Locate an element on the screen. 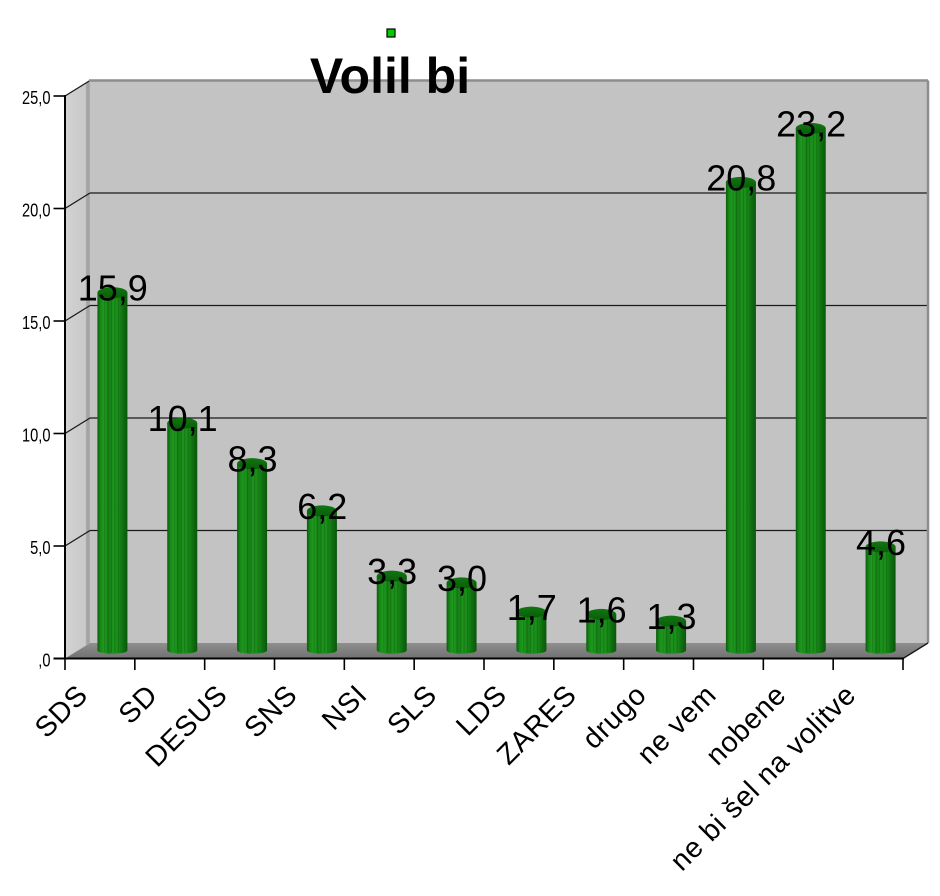 The width and height of the screenshot is (940, 896). svg-text: 5,0 is located at coordinates (40, 548).